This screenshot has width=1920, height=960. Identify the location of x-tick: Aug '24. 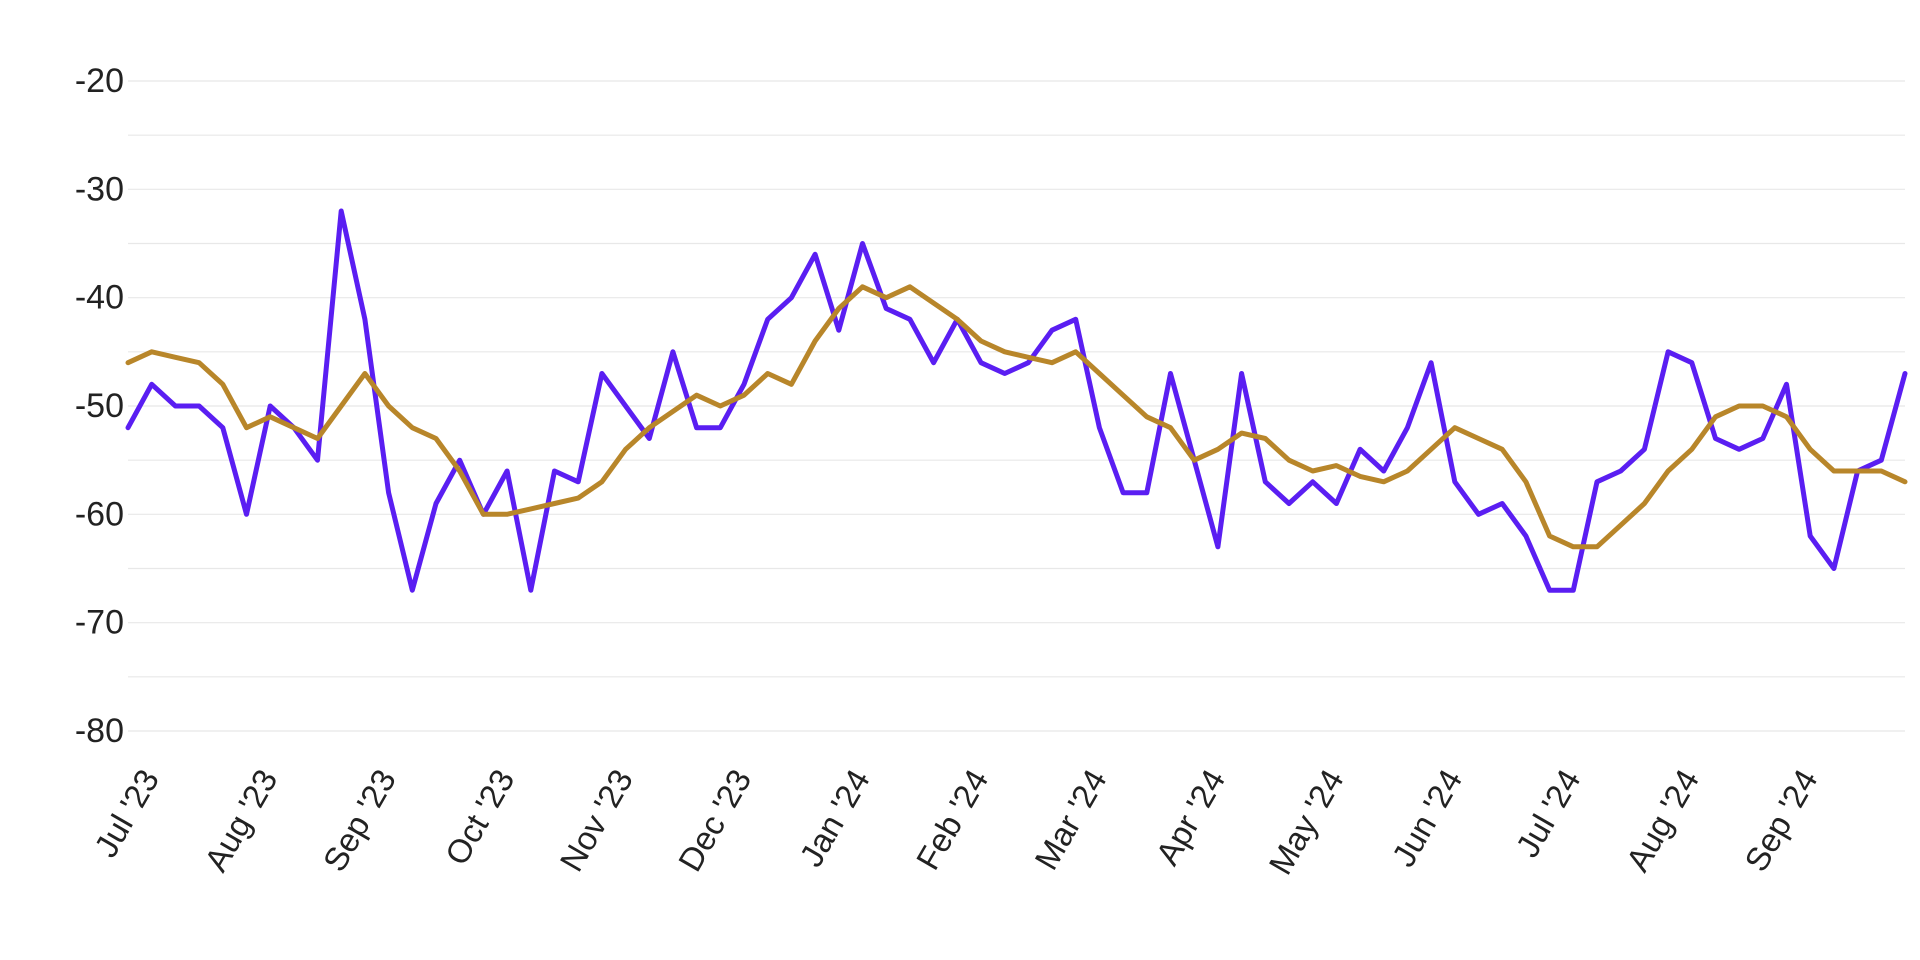
(1662, 820).